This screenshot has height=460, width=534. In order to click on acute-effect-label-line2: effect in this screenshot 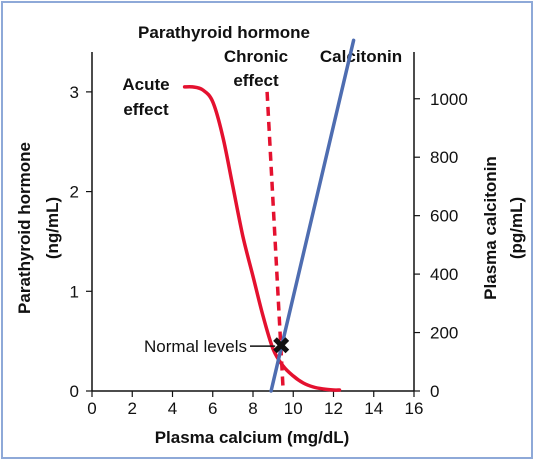, I will do `click(146, 109)`.